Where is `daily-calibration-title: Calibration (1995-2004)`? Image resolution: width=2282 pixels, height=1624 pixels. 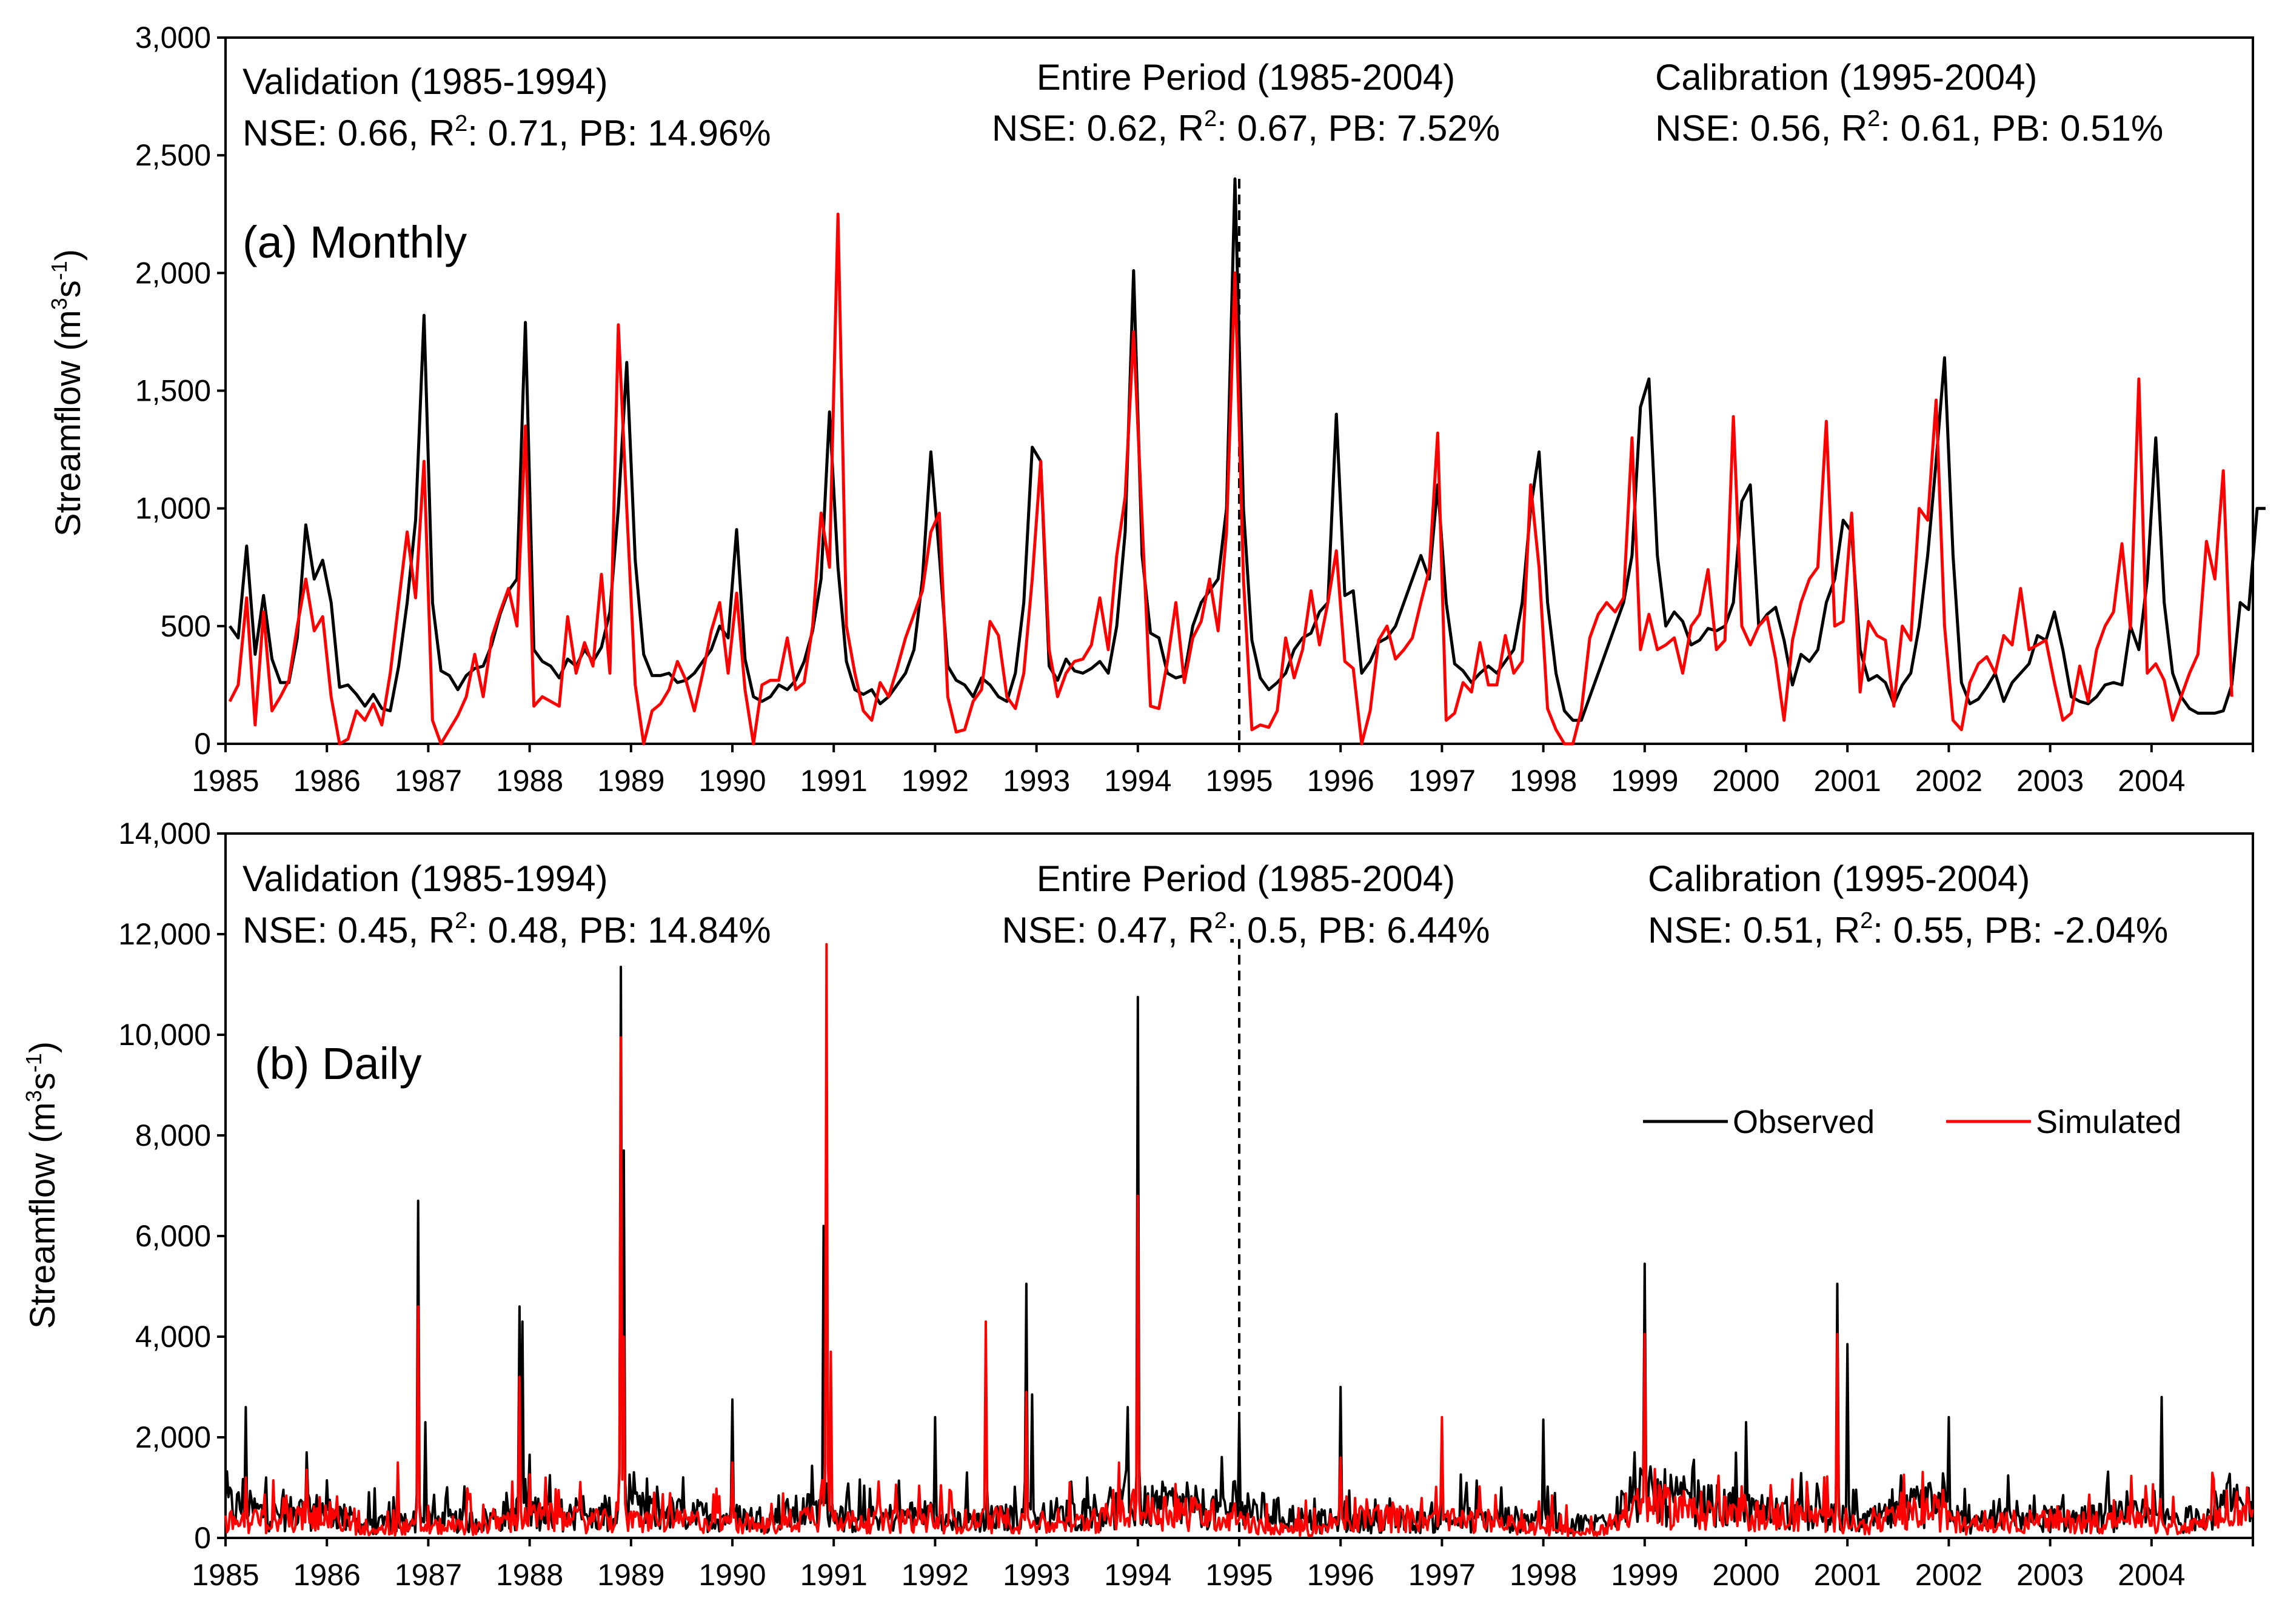
daily-calibration-title: Calibration (1995-2004) is located at coordinates (1839, 878).